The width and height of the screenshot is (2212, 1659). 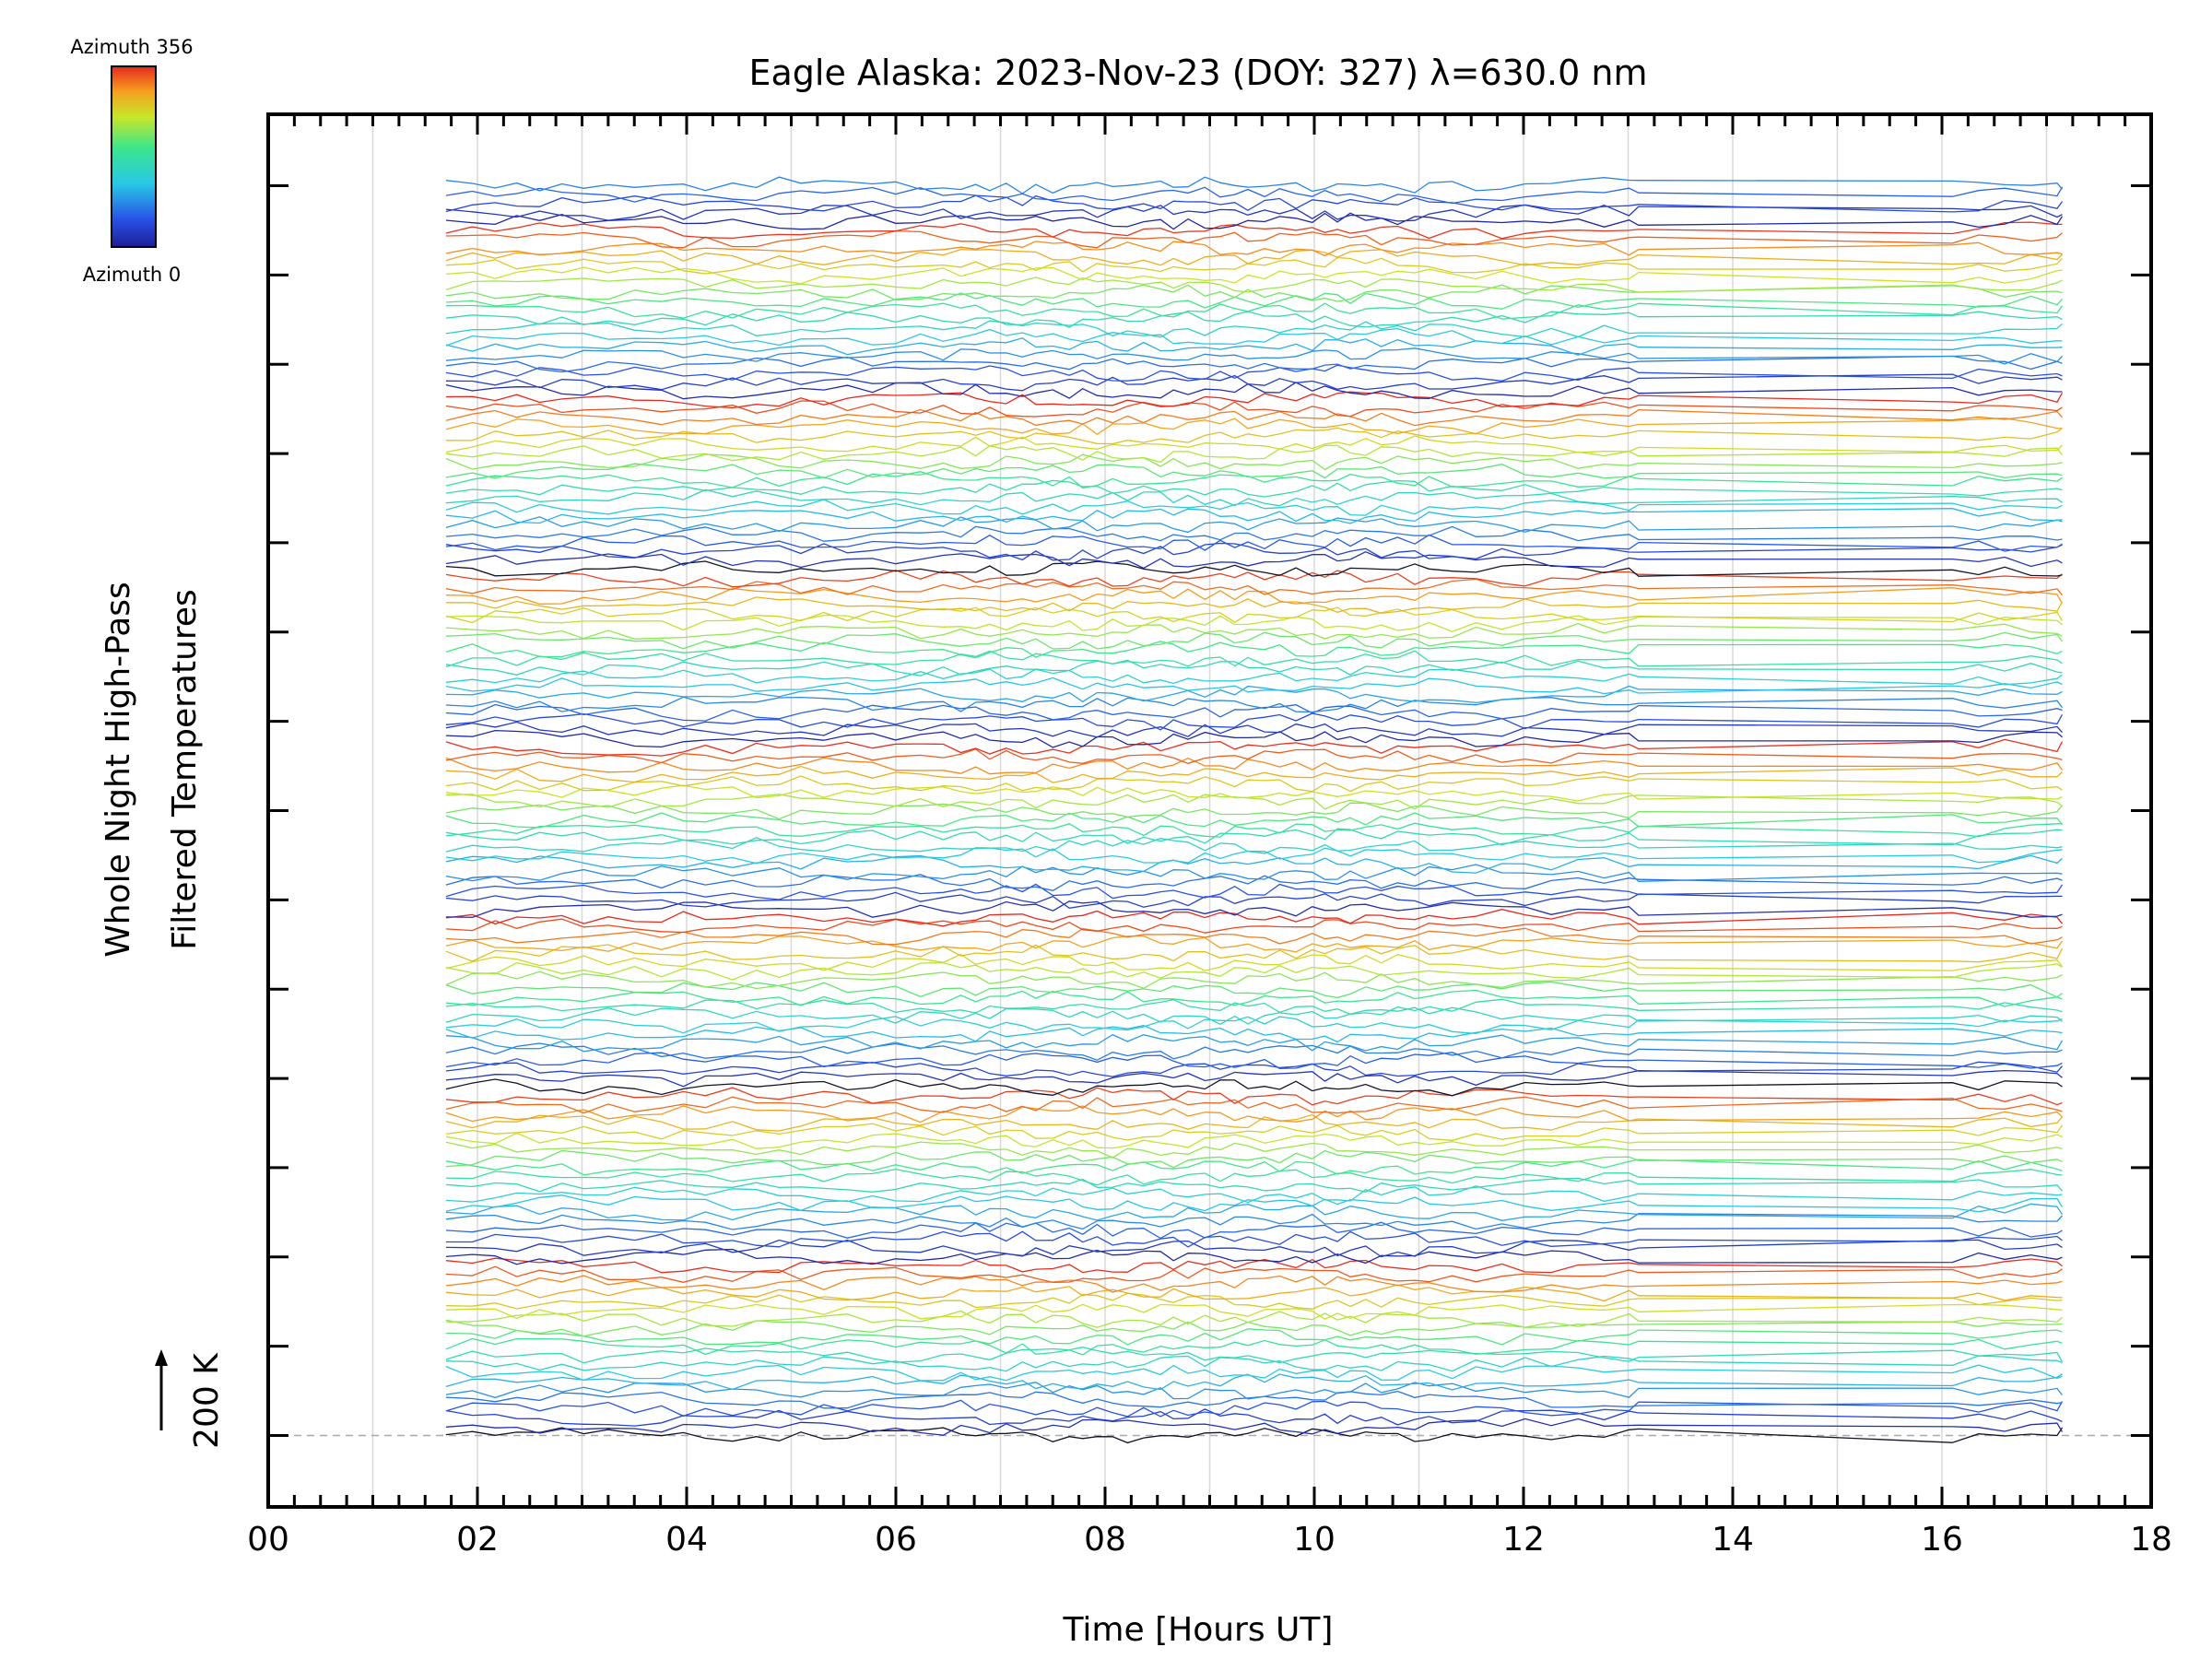 What do you see at coordinates (185, 769) in the screenshot?
I see `y-axis-label-line-2: Filtered Temperatures` at bounding box center [185, 769].